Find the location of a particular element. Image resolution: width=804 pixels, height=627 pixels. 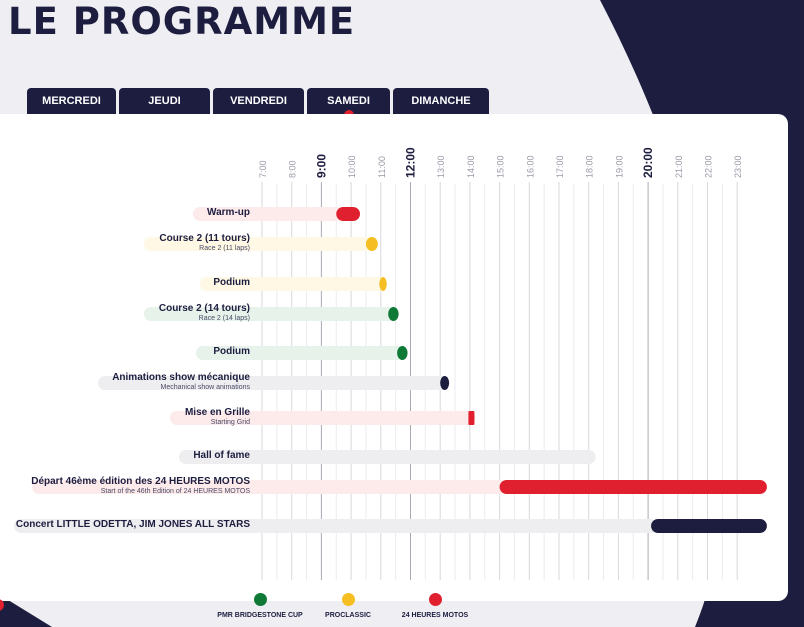

day-tabs: MERCREDI JEUDI VENDREDI SAMEDI DIMANCHE is located at coordinates (258, 104).